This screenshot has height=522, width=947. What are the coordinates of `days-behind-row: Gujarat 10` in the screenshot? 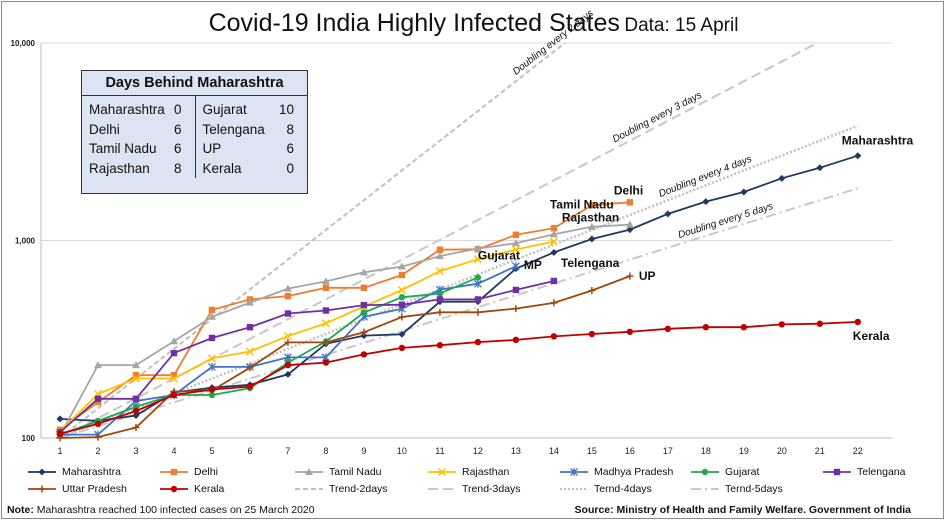 It's located at (255, 110).